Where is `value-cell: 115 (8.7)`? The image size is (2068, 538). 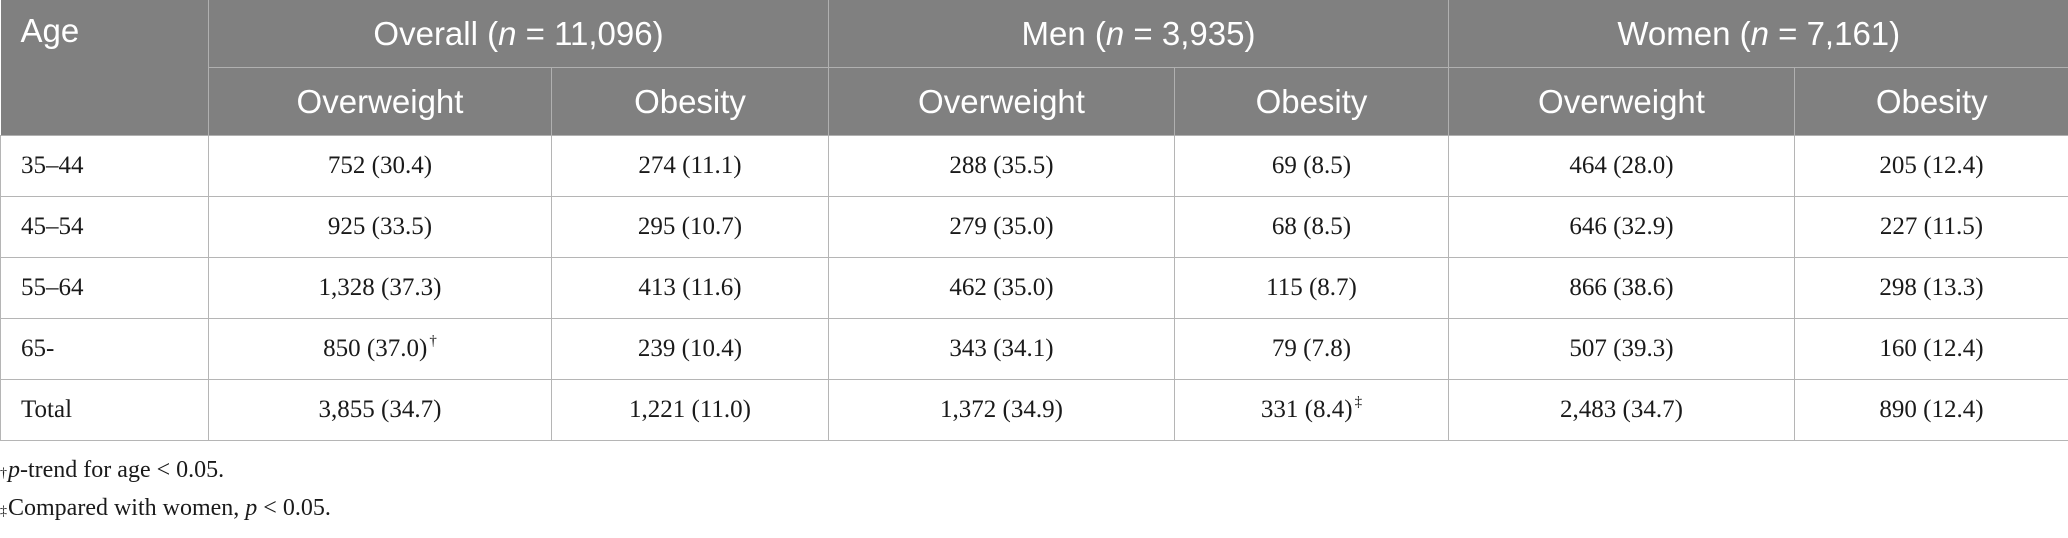
value-cell: 115 (8.7) is located at coordinates (1311, 288).